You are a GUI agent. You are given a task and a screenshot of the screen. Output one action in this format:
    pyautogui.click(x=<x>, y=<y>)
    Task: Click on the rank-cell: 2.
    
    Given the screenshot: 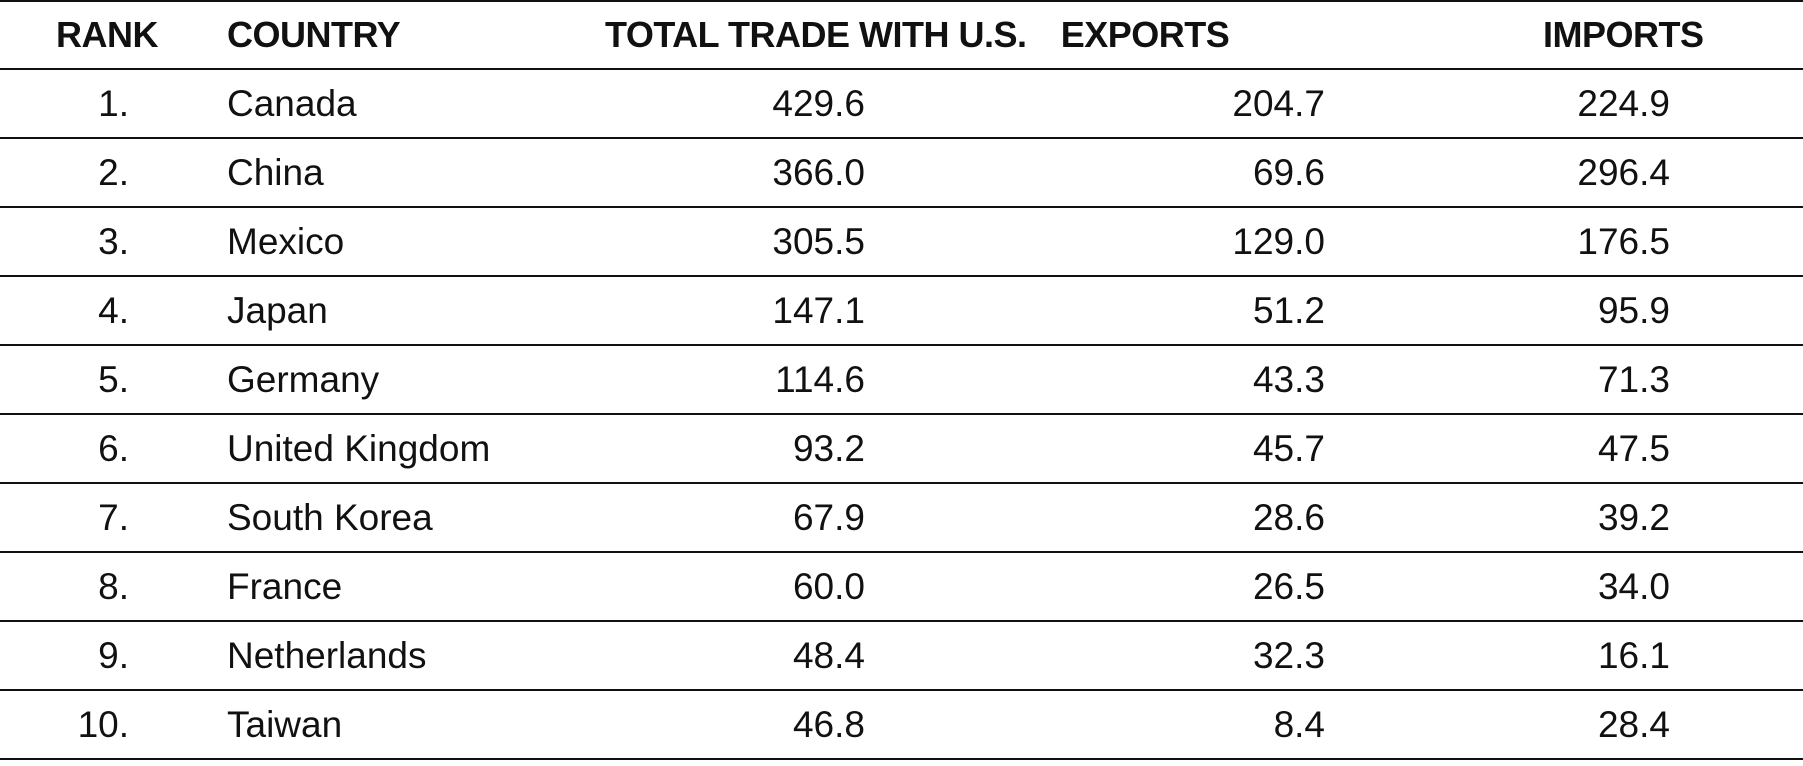 What is the action you would take?
    pyautogui.click(x=113, y=172)
    